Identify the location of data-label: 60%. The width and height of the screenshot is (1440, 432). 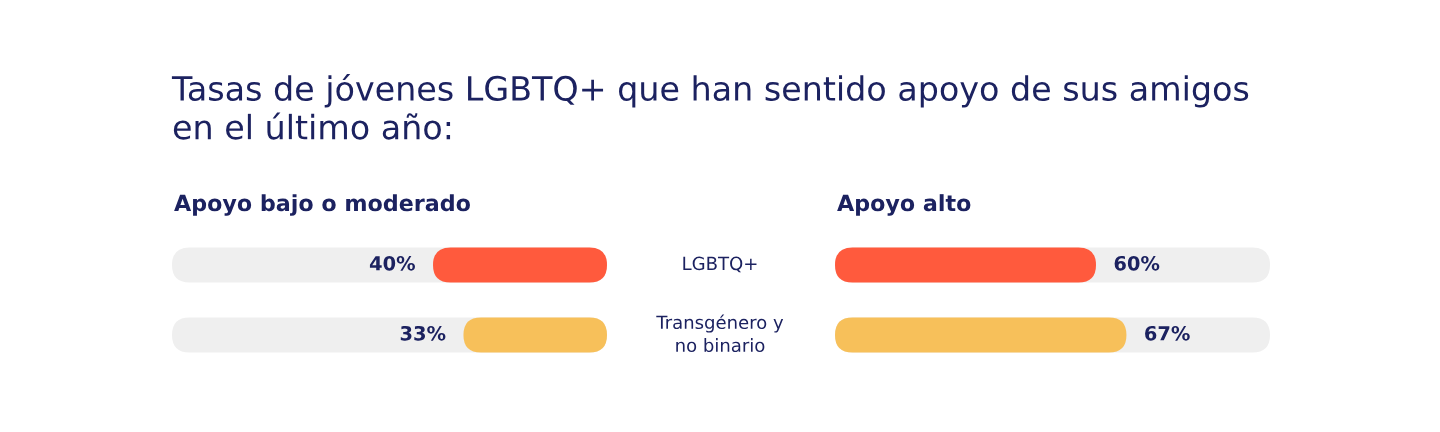
(1137, 263).